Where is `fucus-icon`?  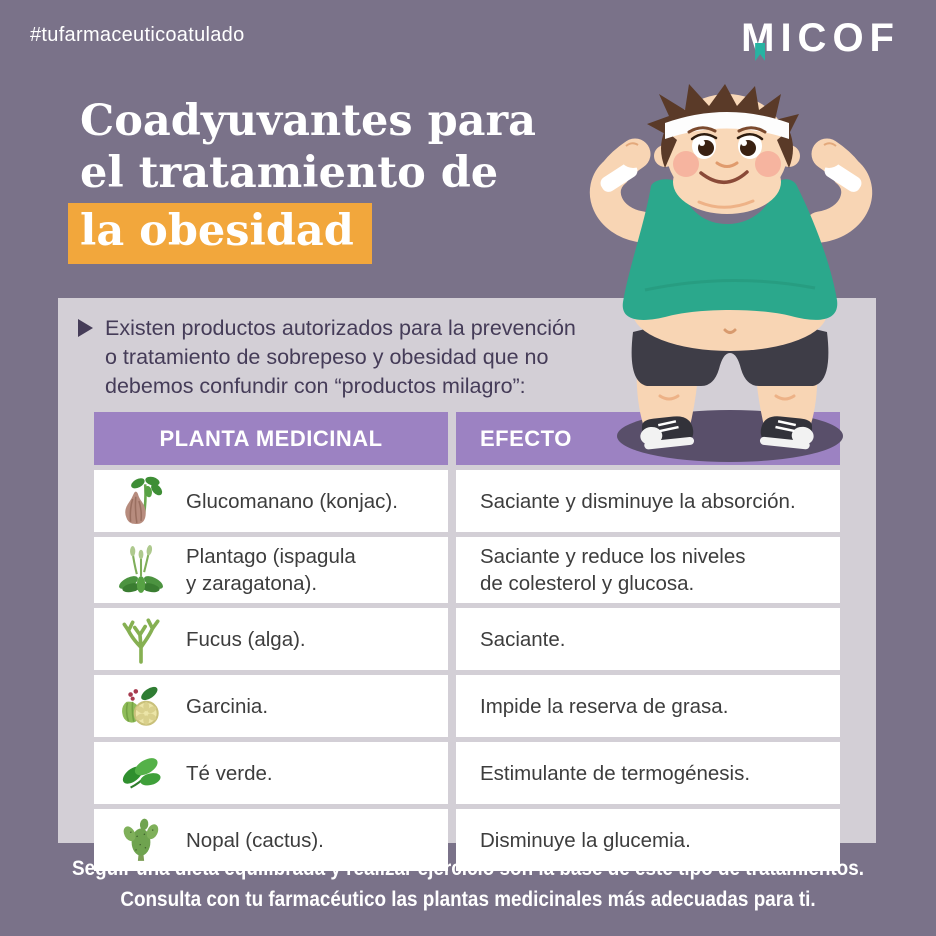
fucus-icon is located at coordinates (141, 639).